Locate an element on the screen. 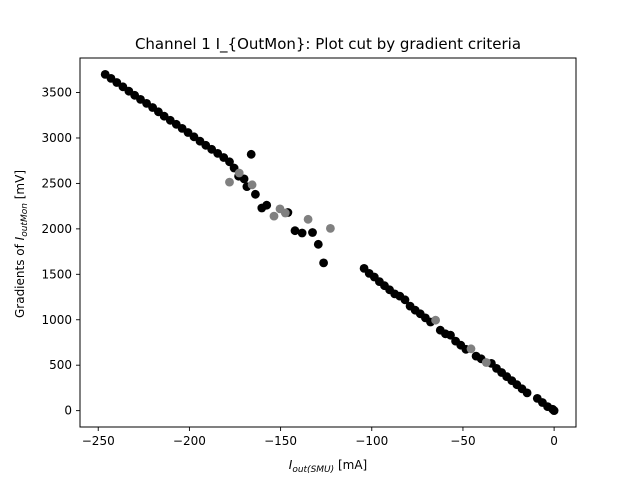 Image resolution: width=640 pixels, height=480 pixels. x-axis-label-var: I is located at coordinates (291, 465).